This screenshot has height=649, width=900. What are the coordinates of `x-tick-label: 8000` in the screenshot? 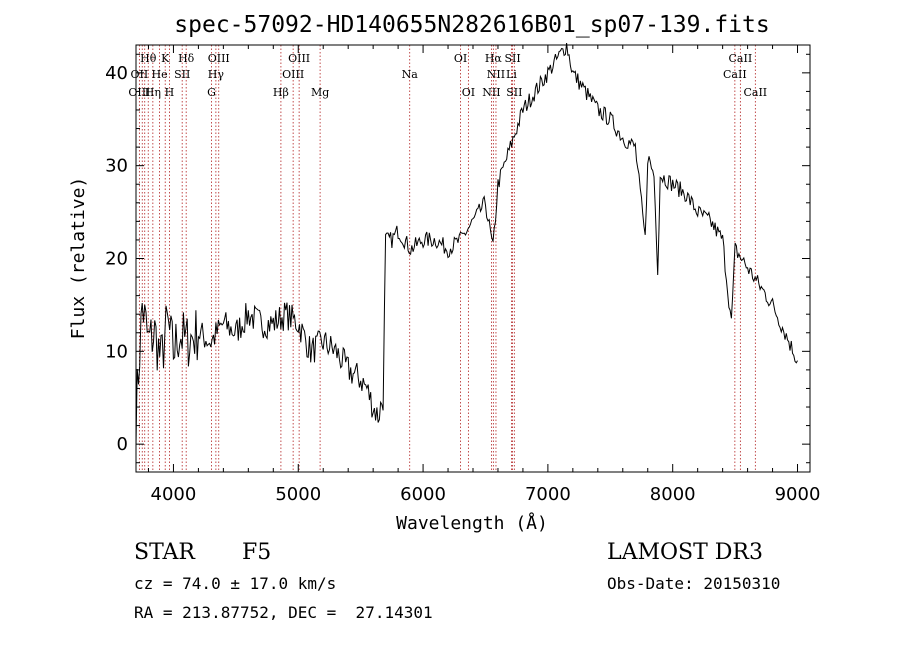 It's located at (673, 494).